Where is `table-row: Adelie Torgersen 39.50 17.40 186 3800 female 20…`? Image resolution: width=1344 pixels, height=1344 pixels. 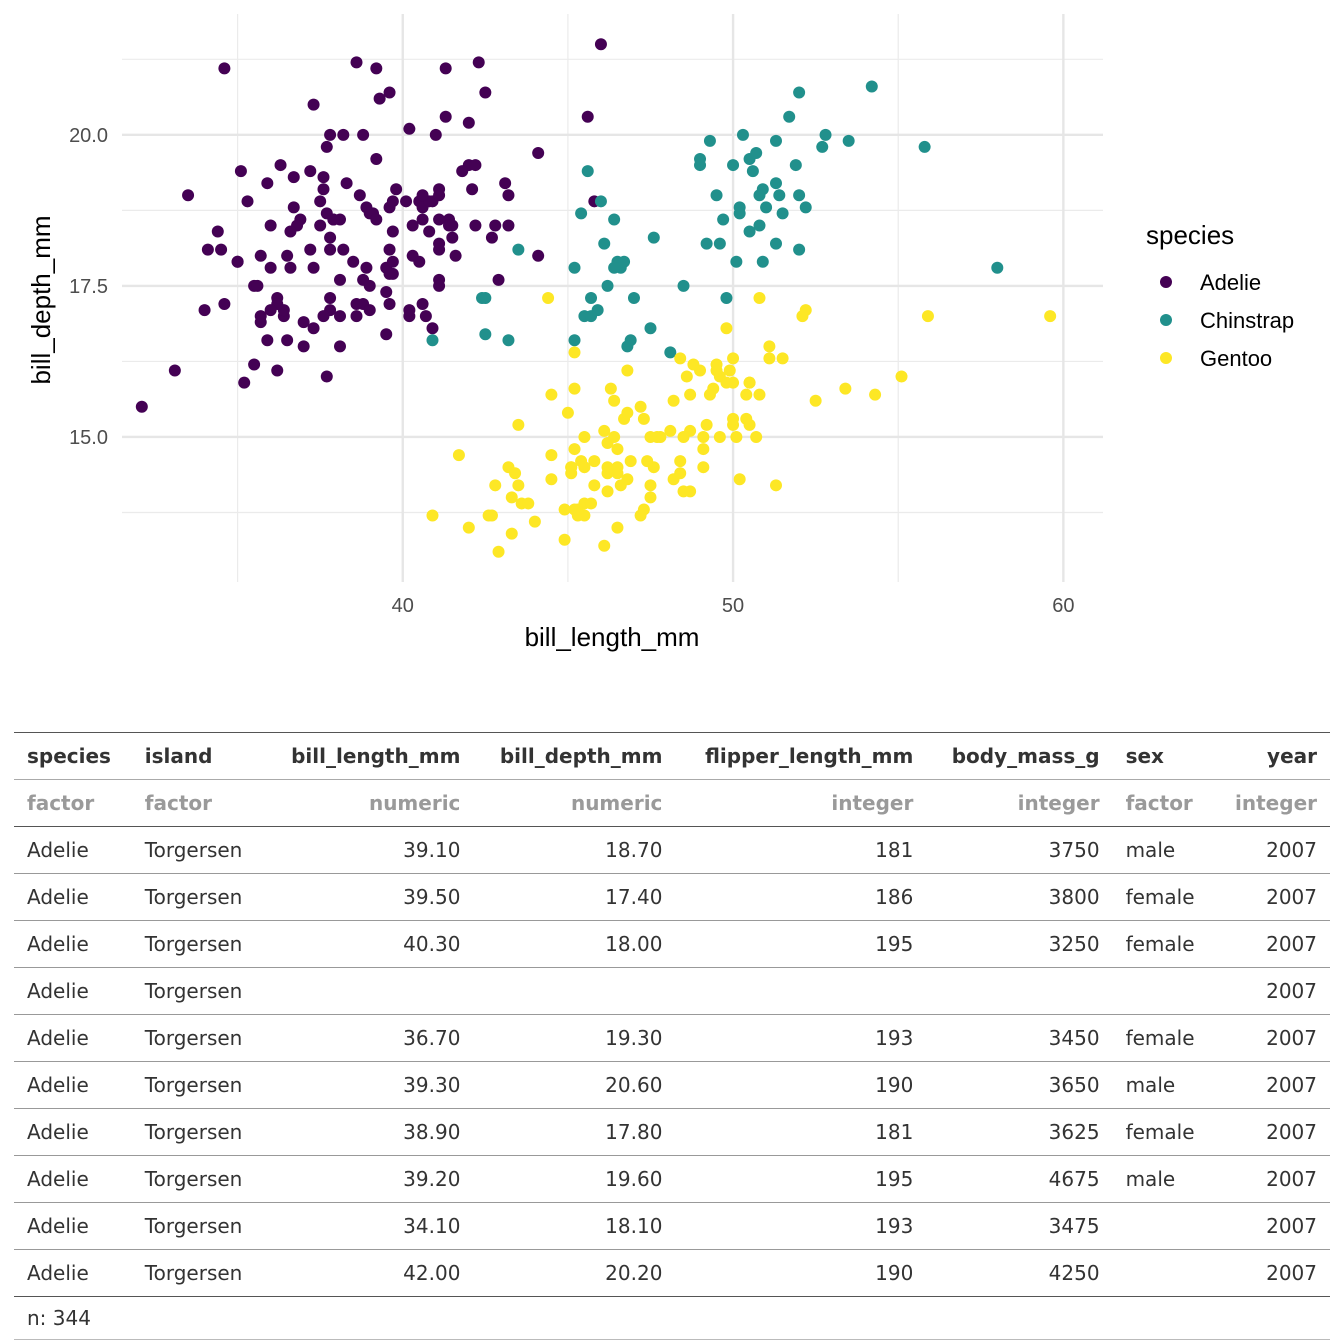 table-row: Adelie Torgersen 39.50 17.40 186 3800 female 20… is located at coordinates (672, 897).